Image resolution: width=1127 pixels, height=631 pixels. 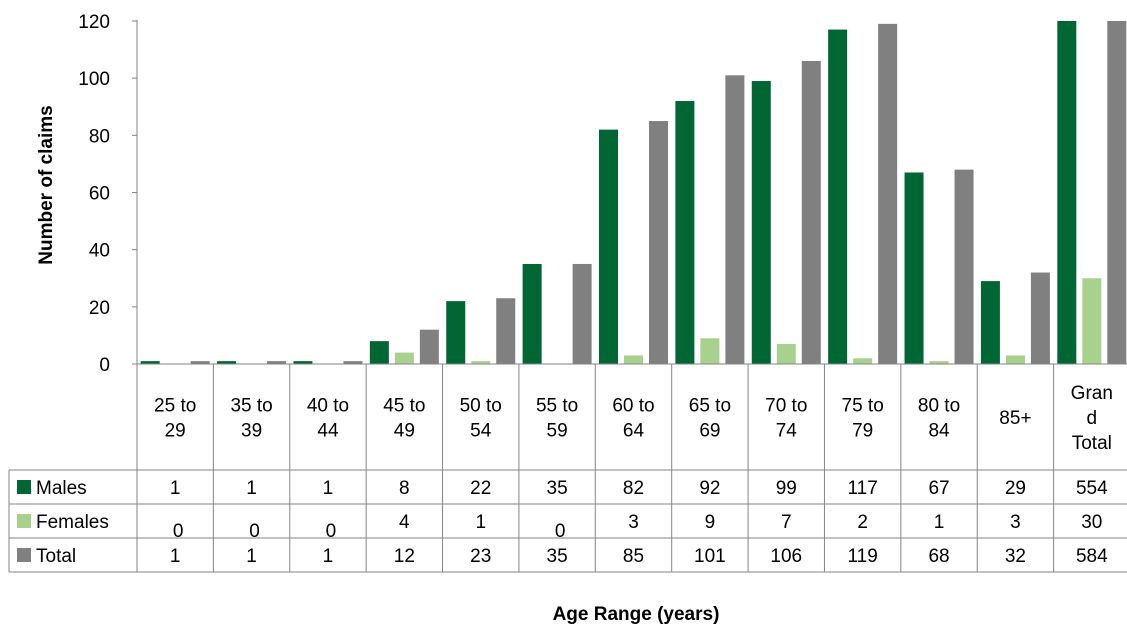 I want to click on data-label: 119, so click(x=863, y=556).